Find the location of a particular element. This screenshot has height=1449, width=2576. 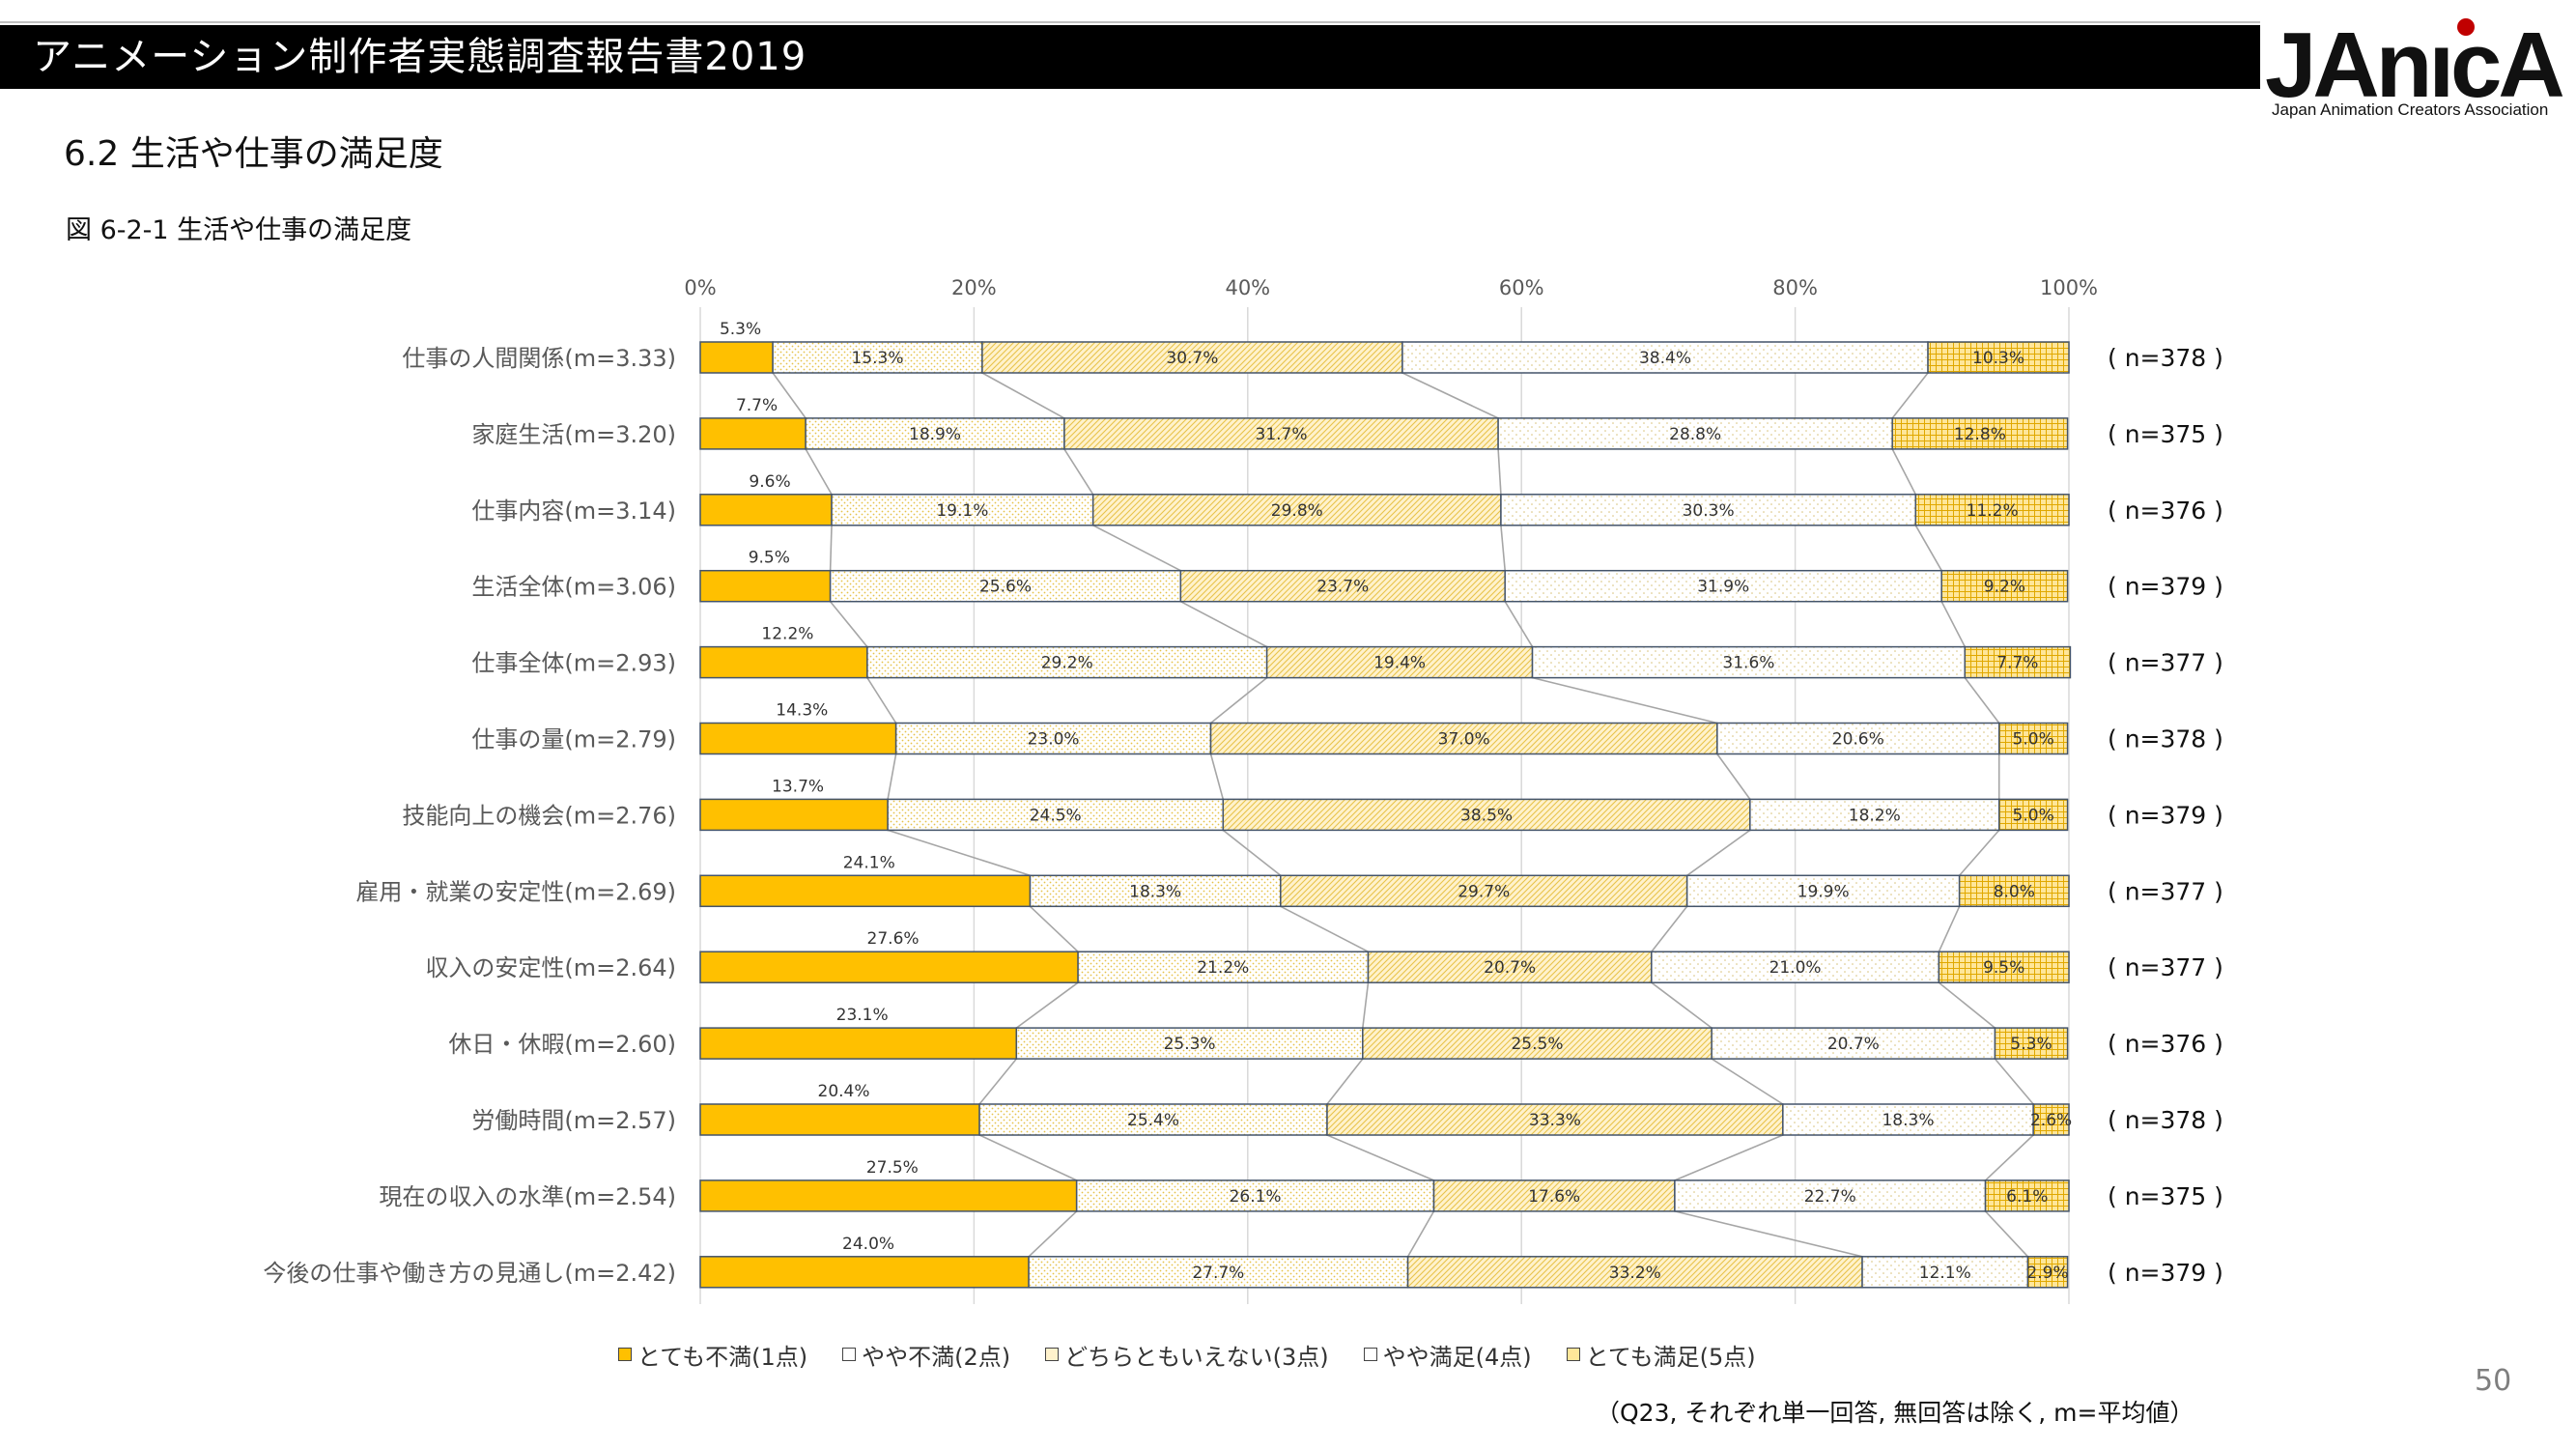

data-label: 20.6% is located at coordinates (1858, 740).